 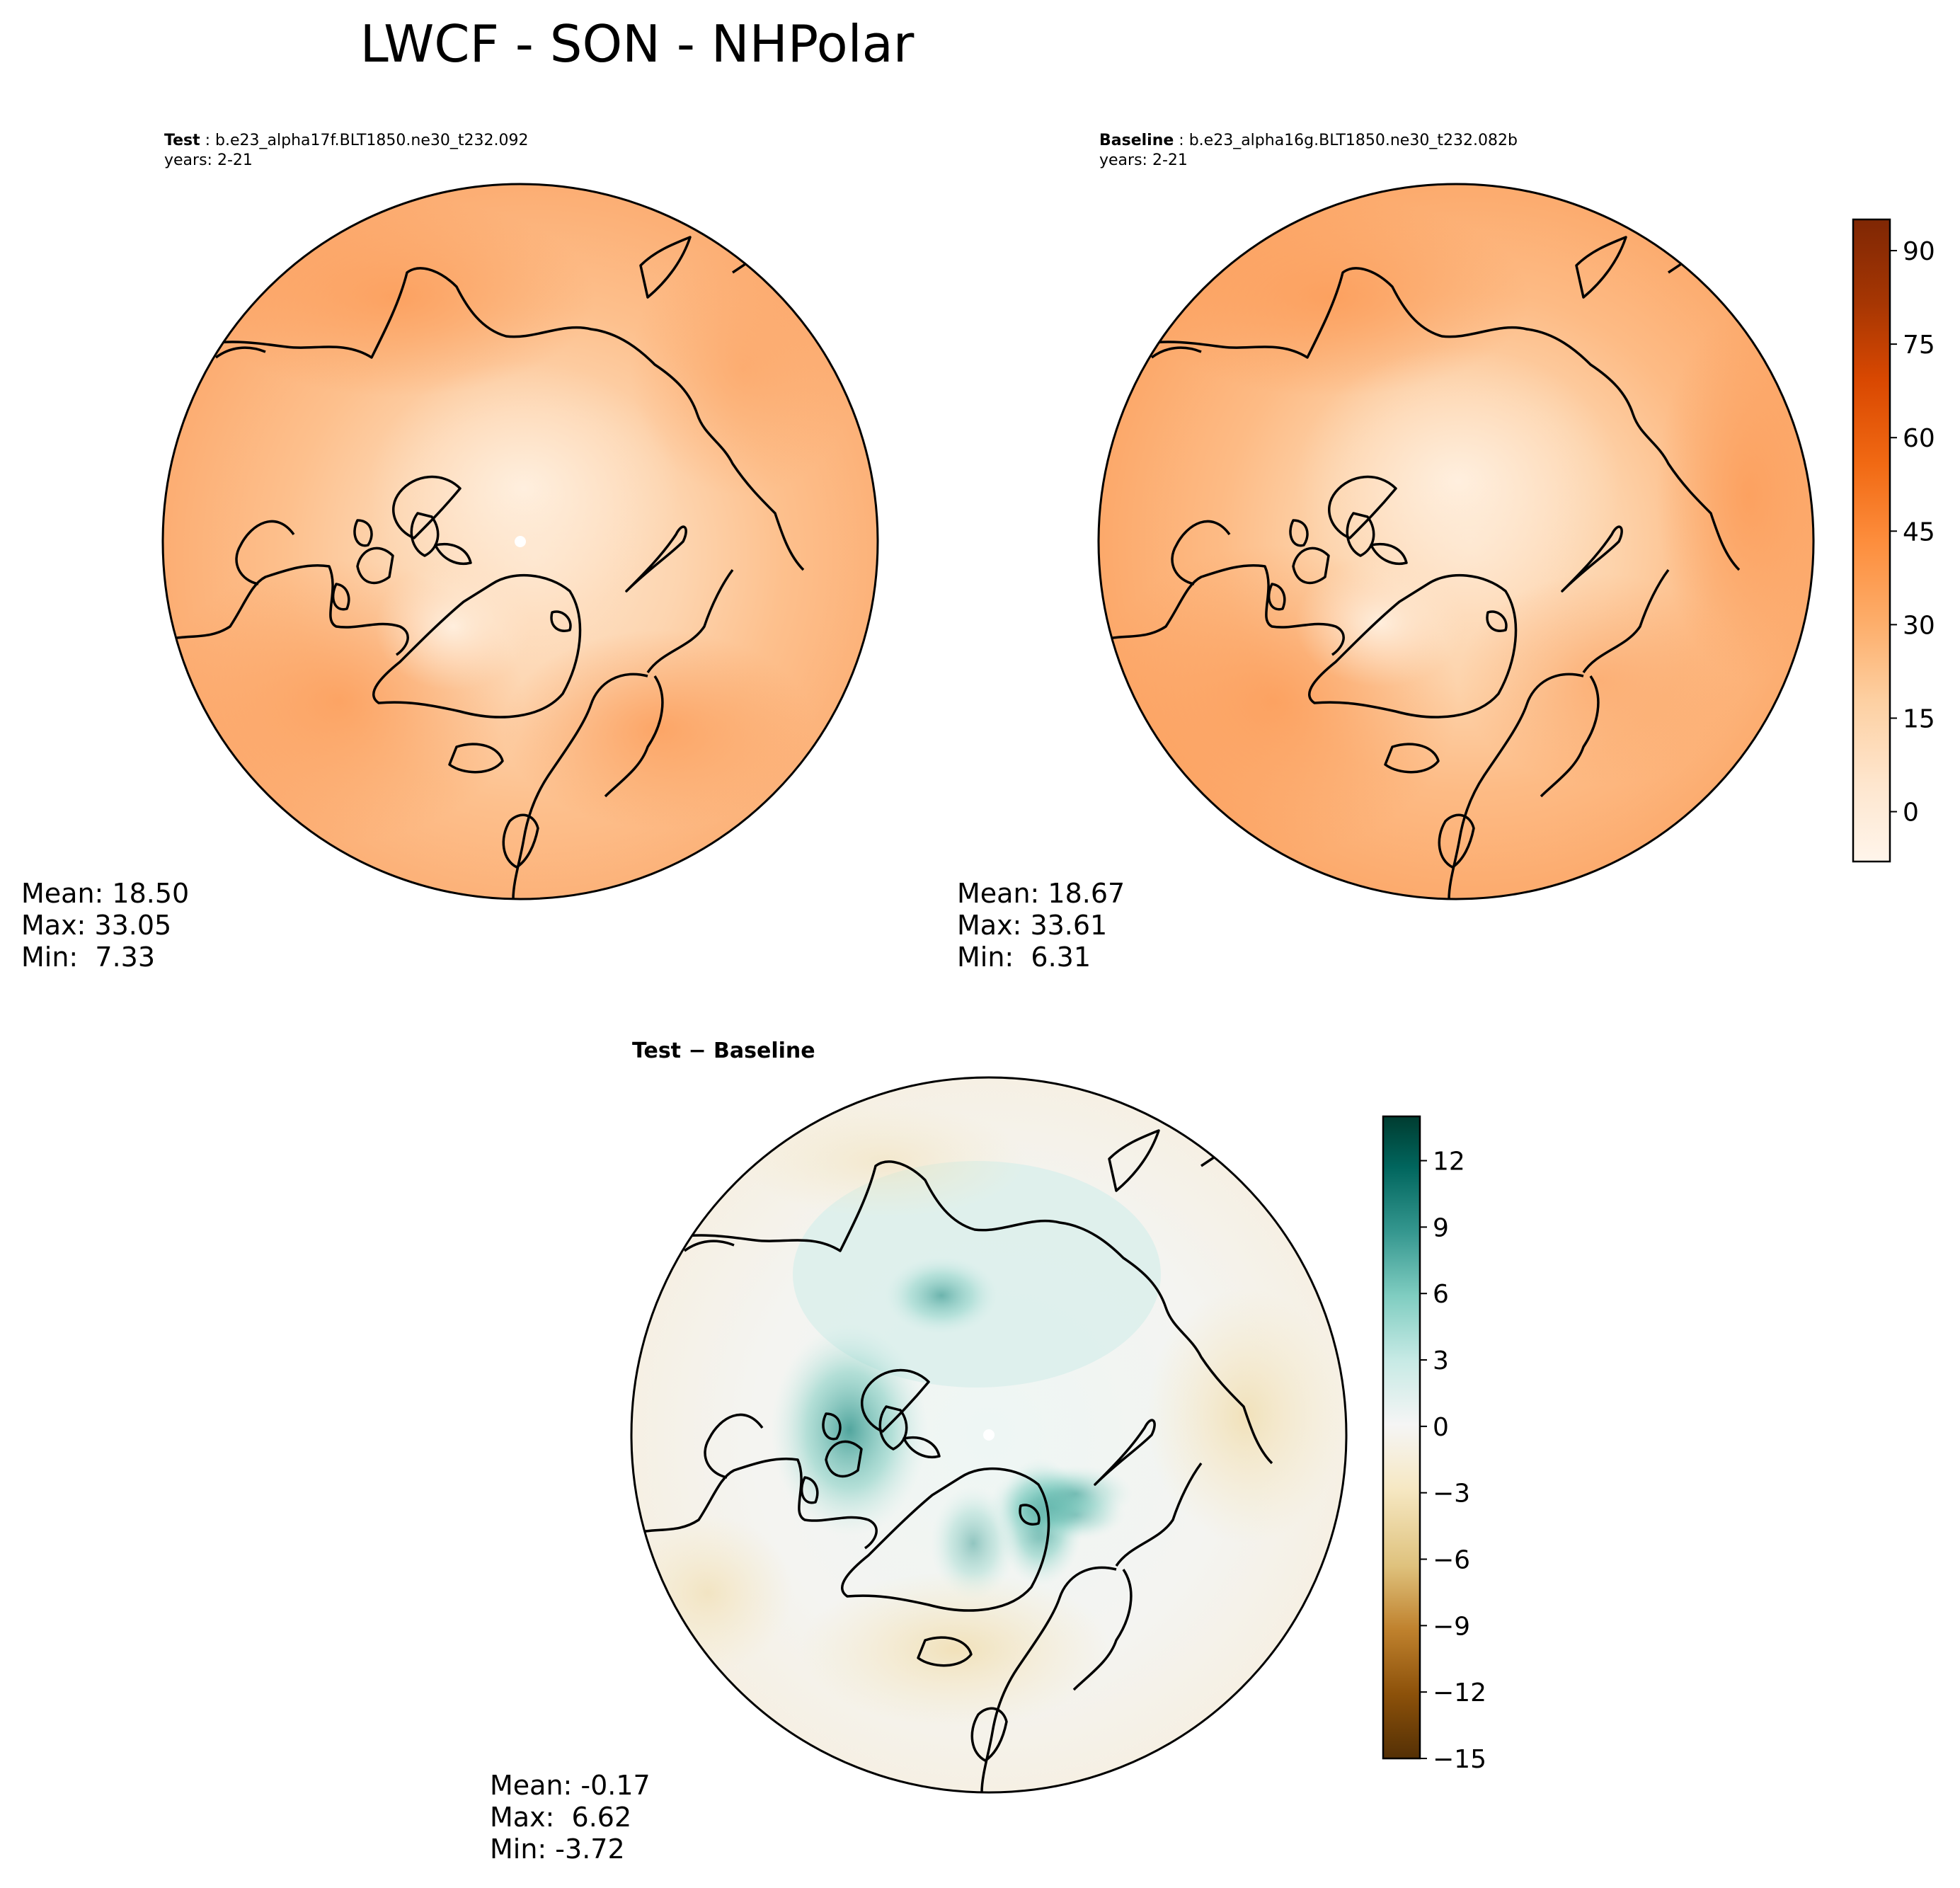 What do you see at coordinates (723, 1051) in the screenshot?
I see `diff-title: Test − Baseline` at bounding box center [723, 1051].